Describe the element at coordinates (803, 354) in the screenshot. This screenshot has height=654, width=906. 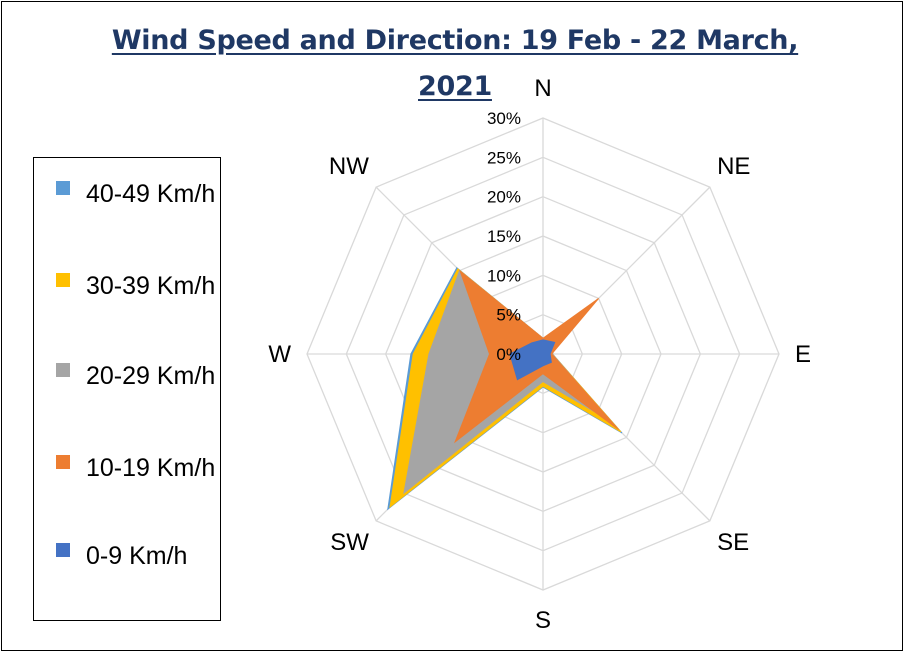
I see `direction-label: E` at that location.